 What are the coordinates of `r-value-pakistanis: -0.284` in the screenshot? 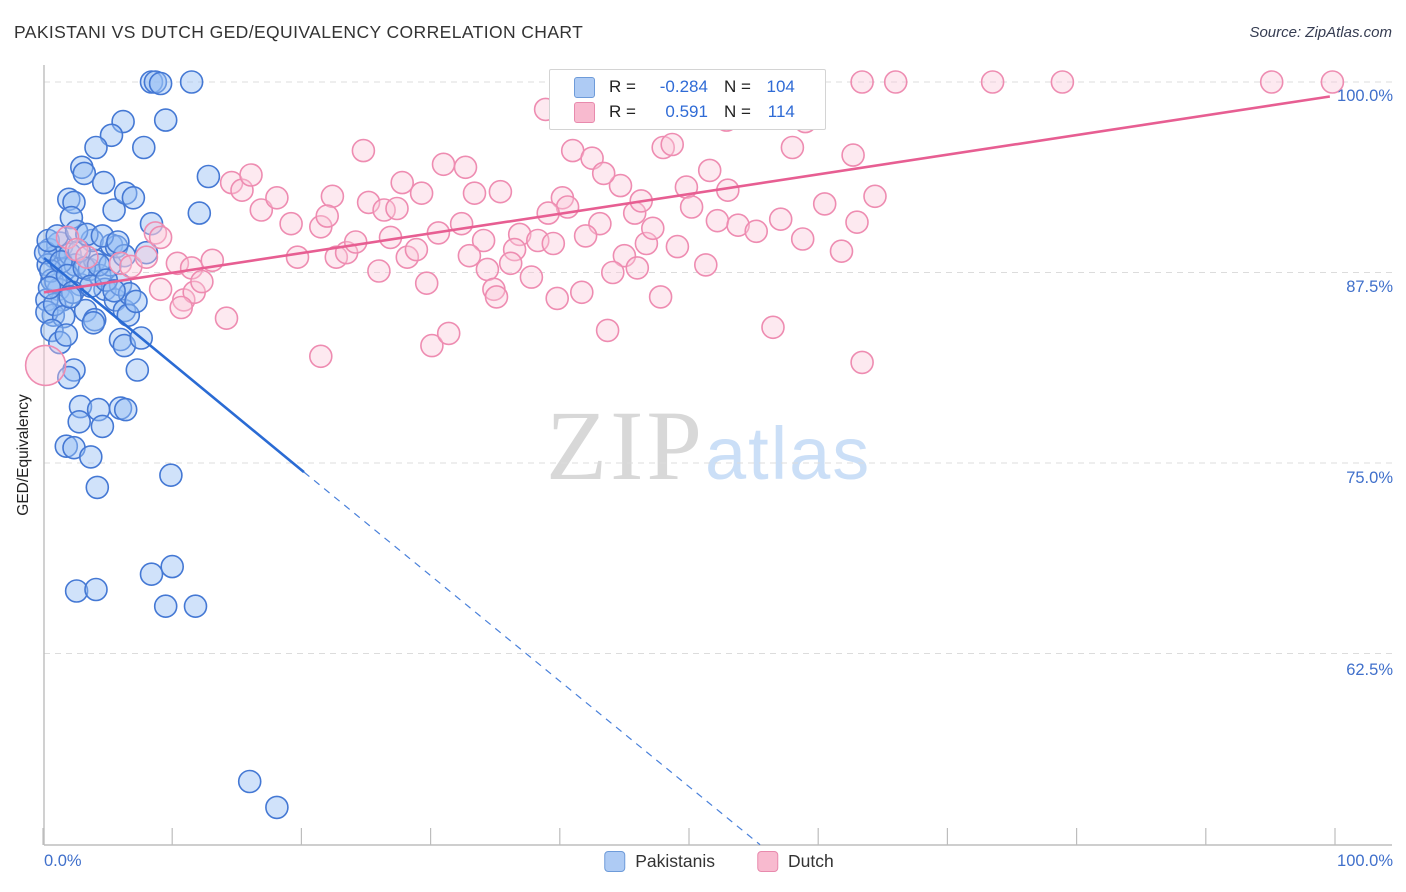 It's located at (683, 86).